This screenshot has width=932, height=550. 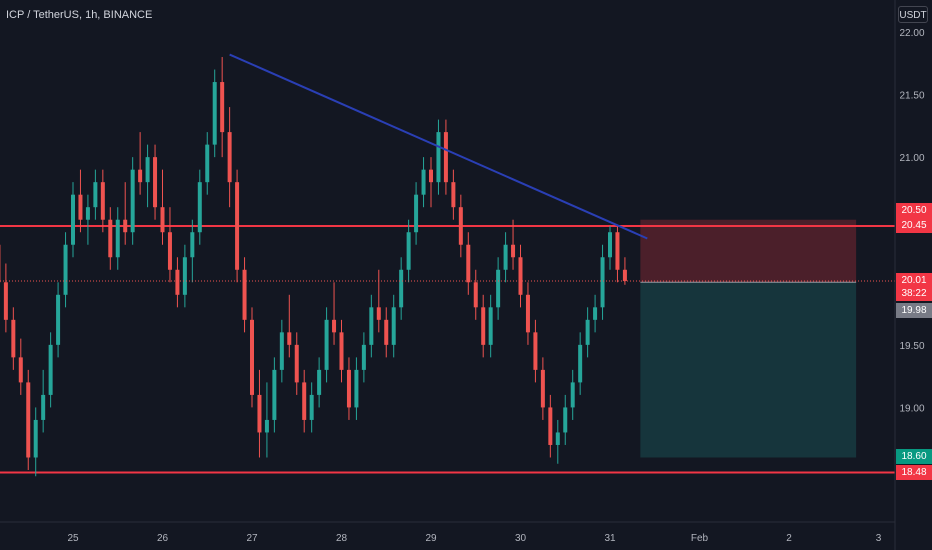 I want to click on price-tag: 20.50, so click(x=914, y=210).